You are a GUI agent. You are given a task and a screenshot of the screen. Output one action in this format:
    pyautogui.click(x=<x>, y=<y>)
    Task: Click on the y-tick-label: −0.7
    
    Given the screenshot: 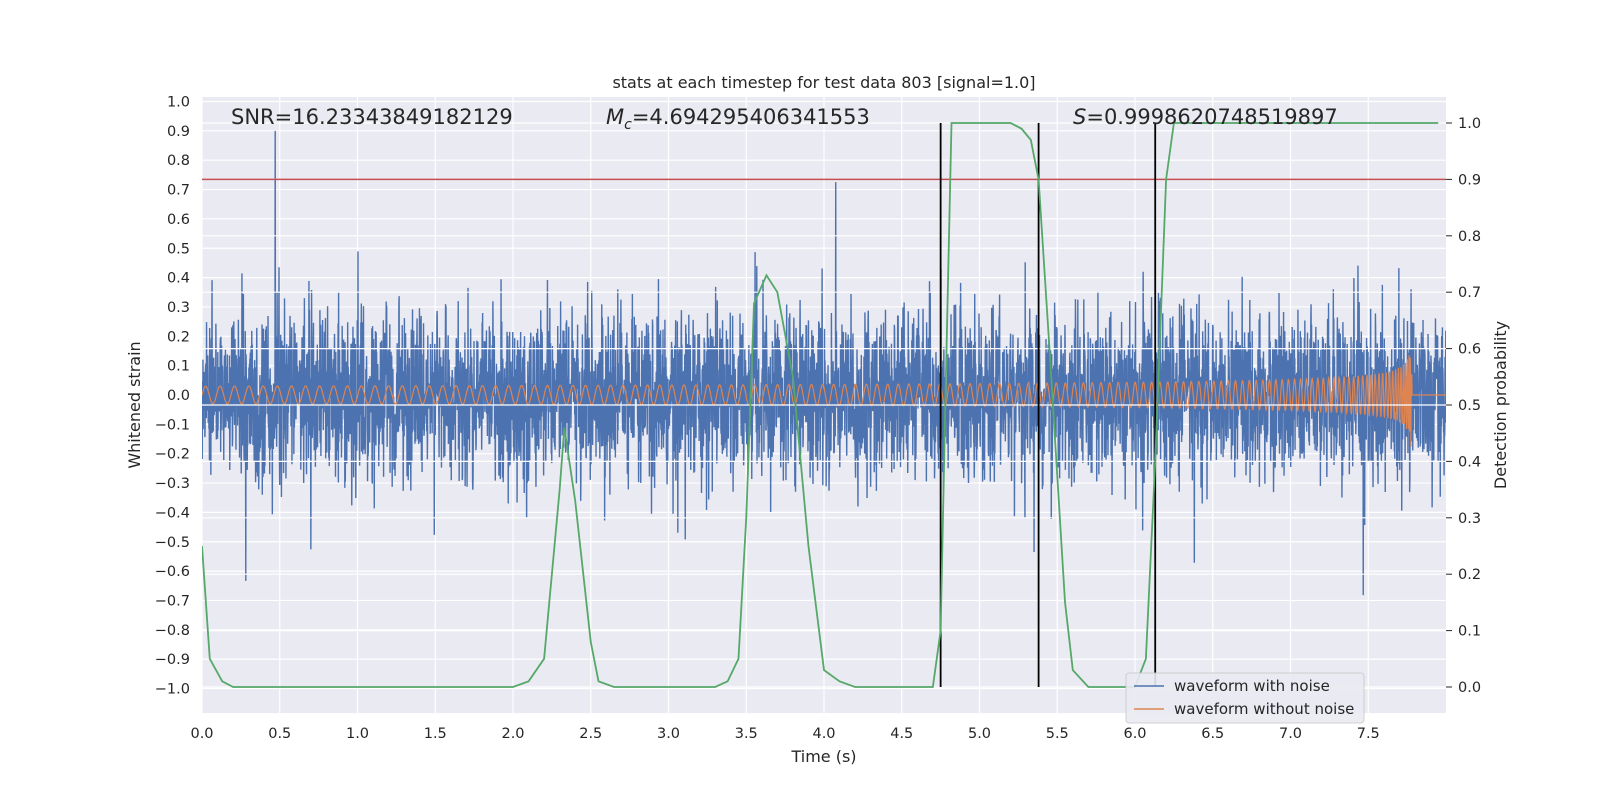 What is the action you would take?
    pyautogui.click(x=172, y=601)
    